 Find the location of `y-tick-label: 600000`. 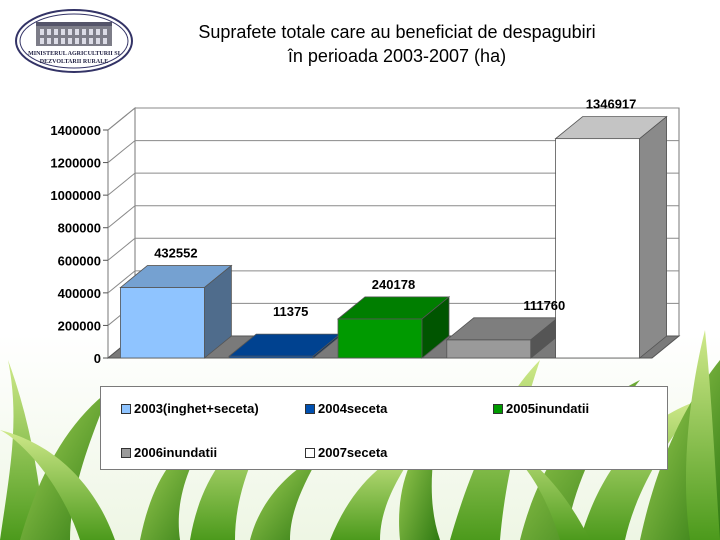

y-tick-label: 600000 is located at coordinates (79, 260).